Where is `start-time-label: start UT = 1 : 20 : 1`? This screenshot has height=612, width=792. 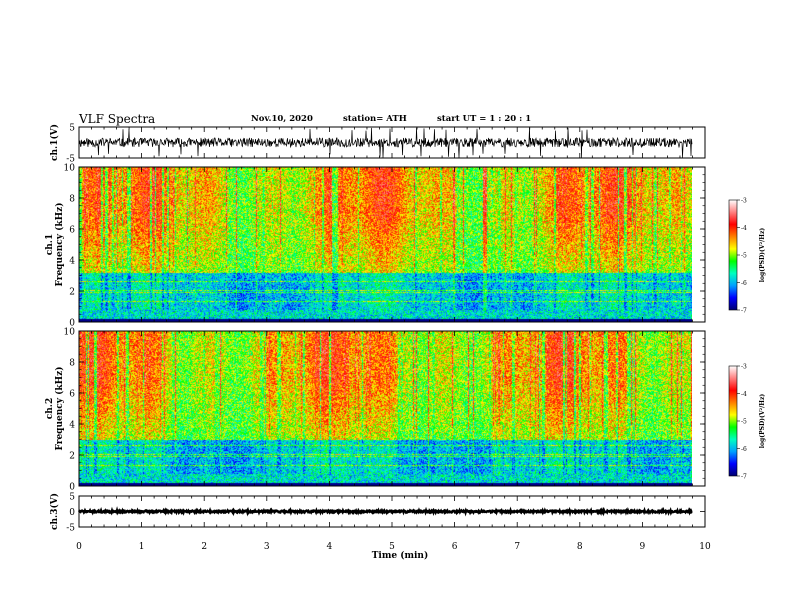
start-time-label: start UT = 1 : 20 : 1 is located at coordinates (484, 119).